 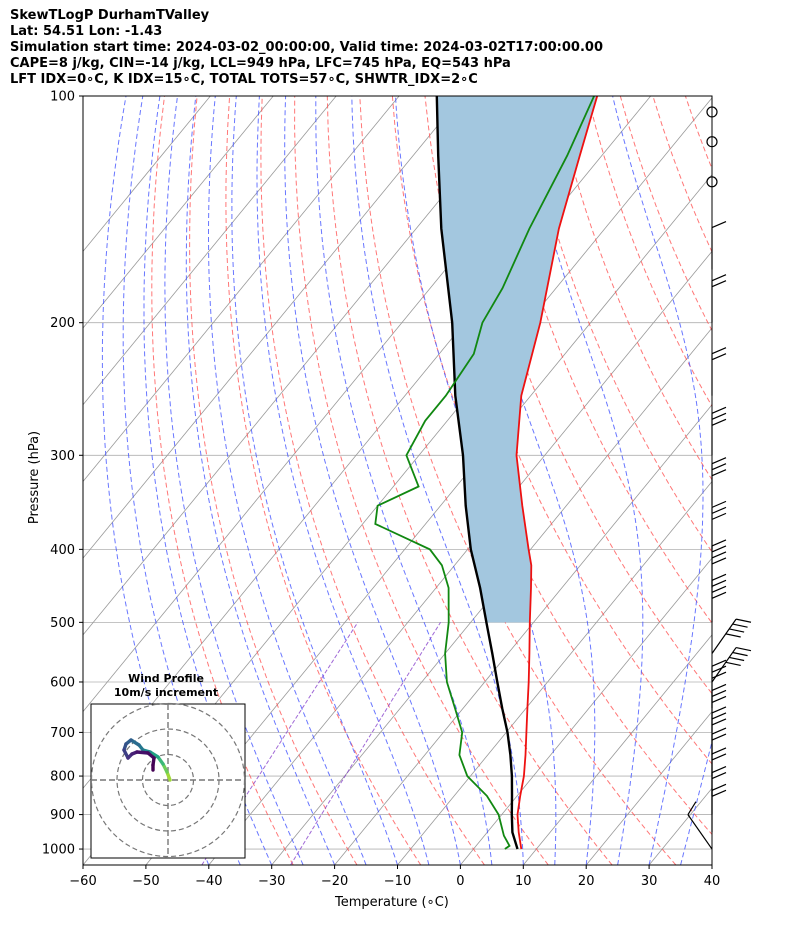 I want to click on wind-profile-subtitle: 10m/s increment, so click(x=166, y=692).